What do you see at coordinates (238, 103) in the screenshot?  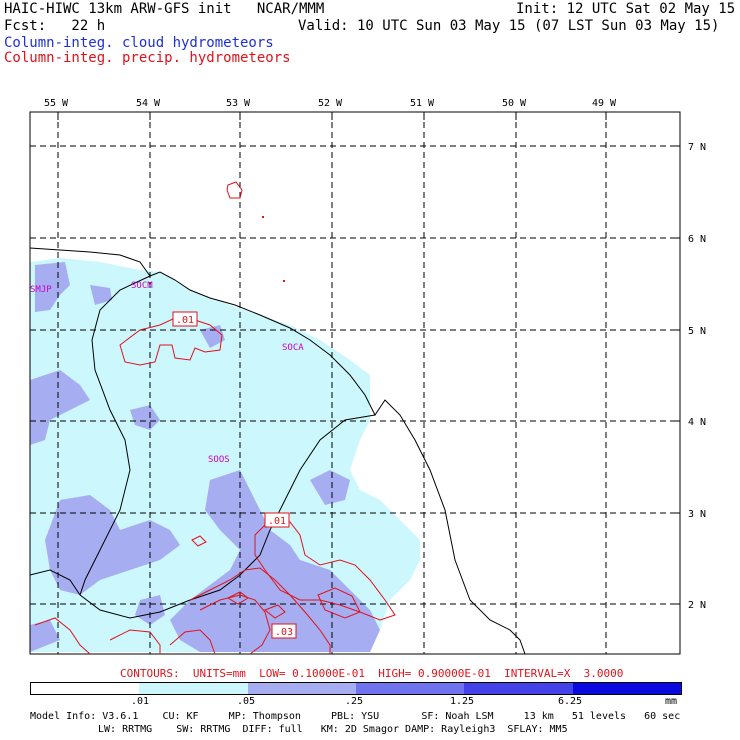 I see `lon-label: 53 W` at bounding box center [238, 103].